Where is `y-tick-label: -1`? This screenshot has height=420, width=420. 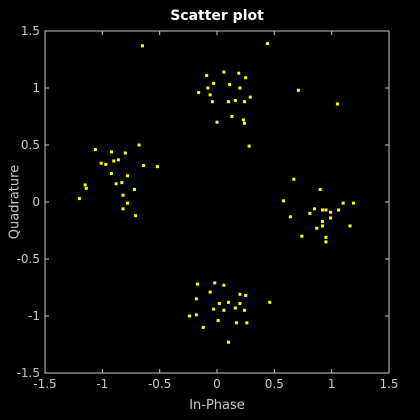
y-tick-label: -1 is located at coordinates (34, 316).